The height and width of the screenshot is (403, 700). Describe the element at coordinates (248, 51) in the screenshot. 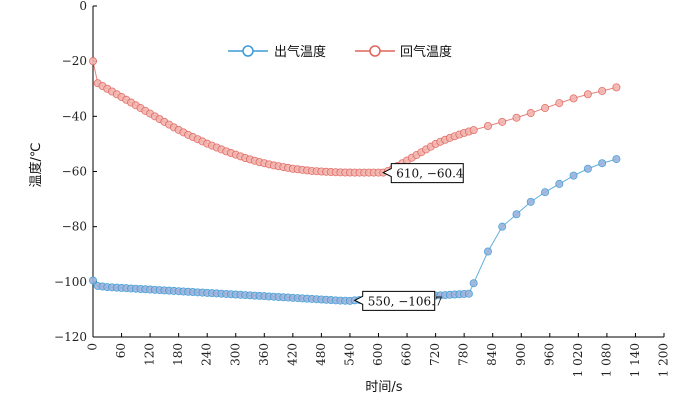

I see `legend-marker-outlet` at that location.